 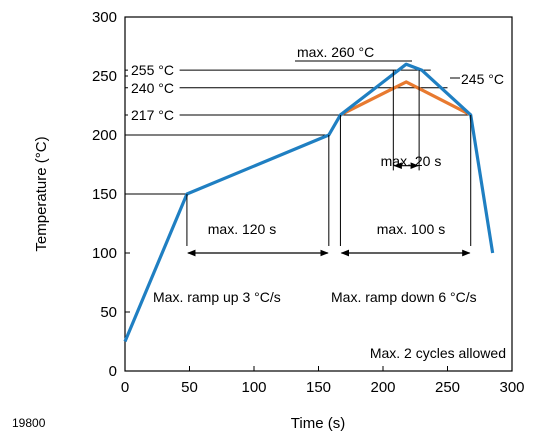 I want to click on dwell-100-label: max. 100 s, so click(x=411, y=229).